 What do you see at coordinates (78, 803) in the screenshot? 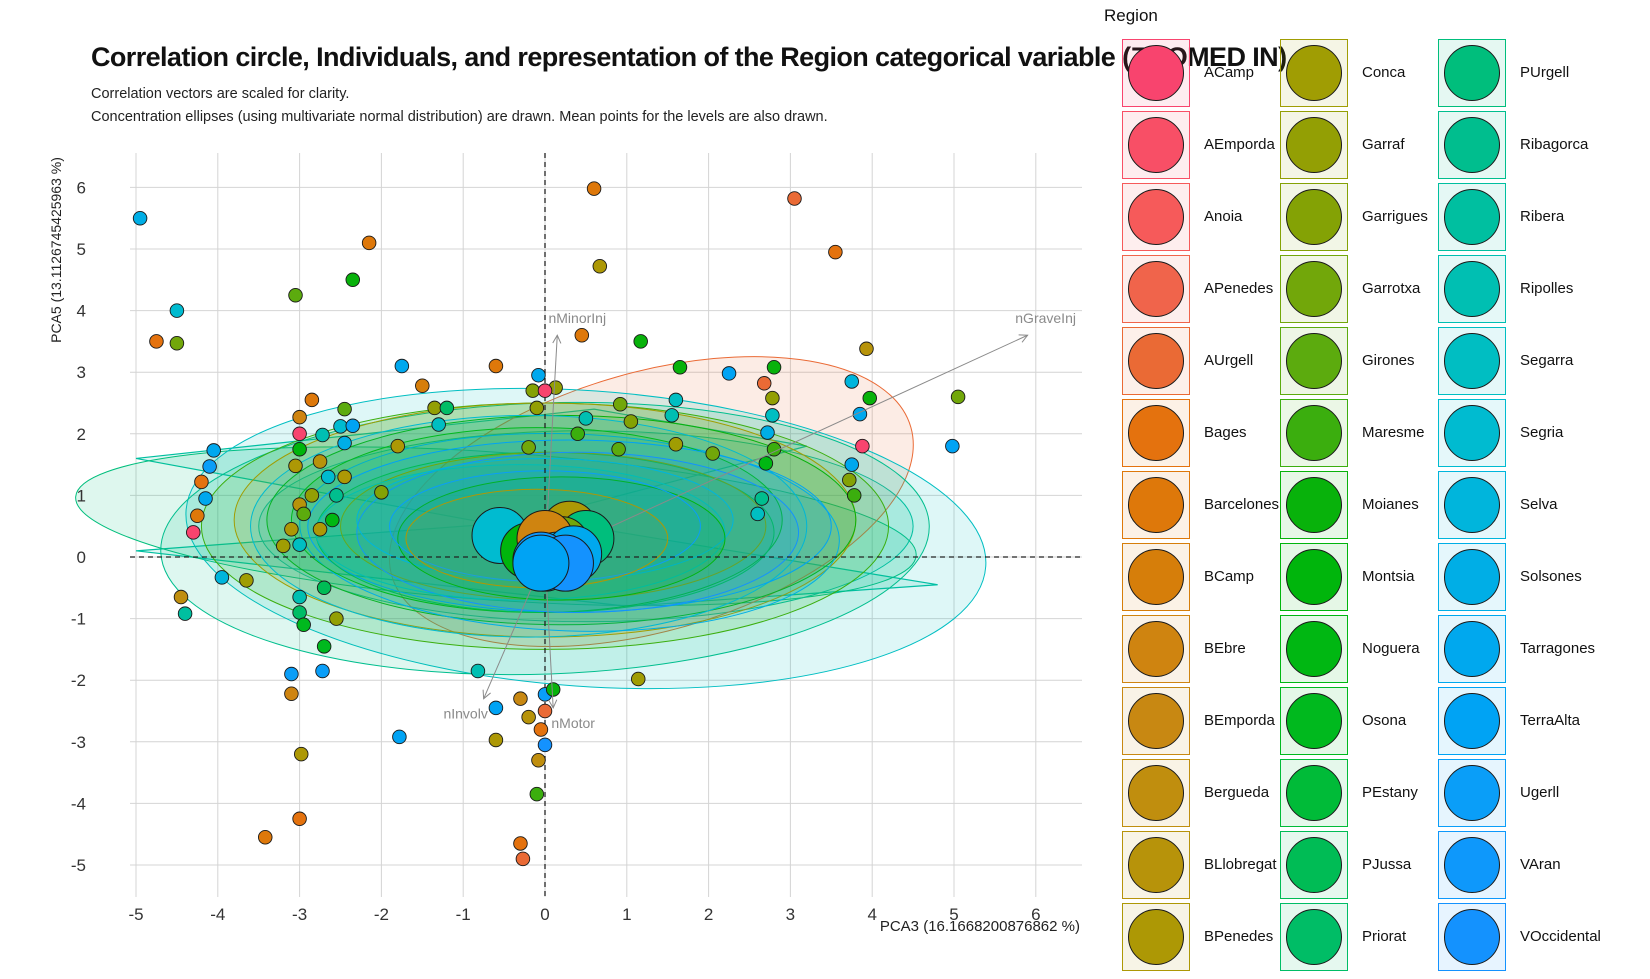
I see `y-tick-label: -4` at bounding box center [78, 803].